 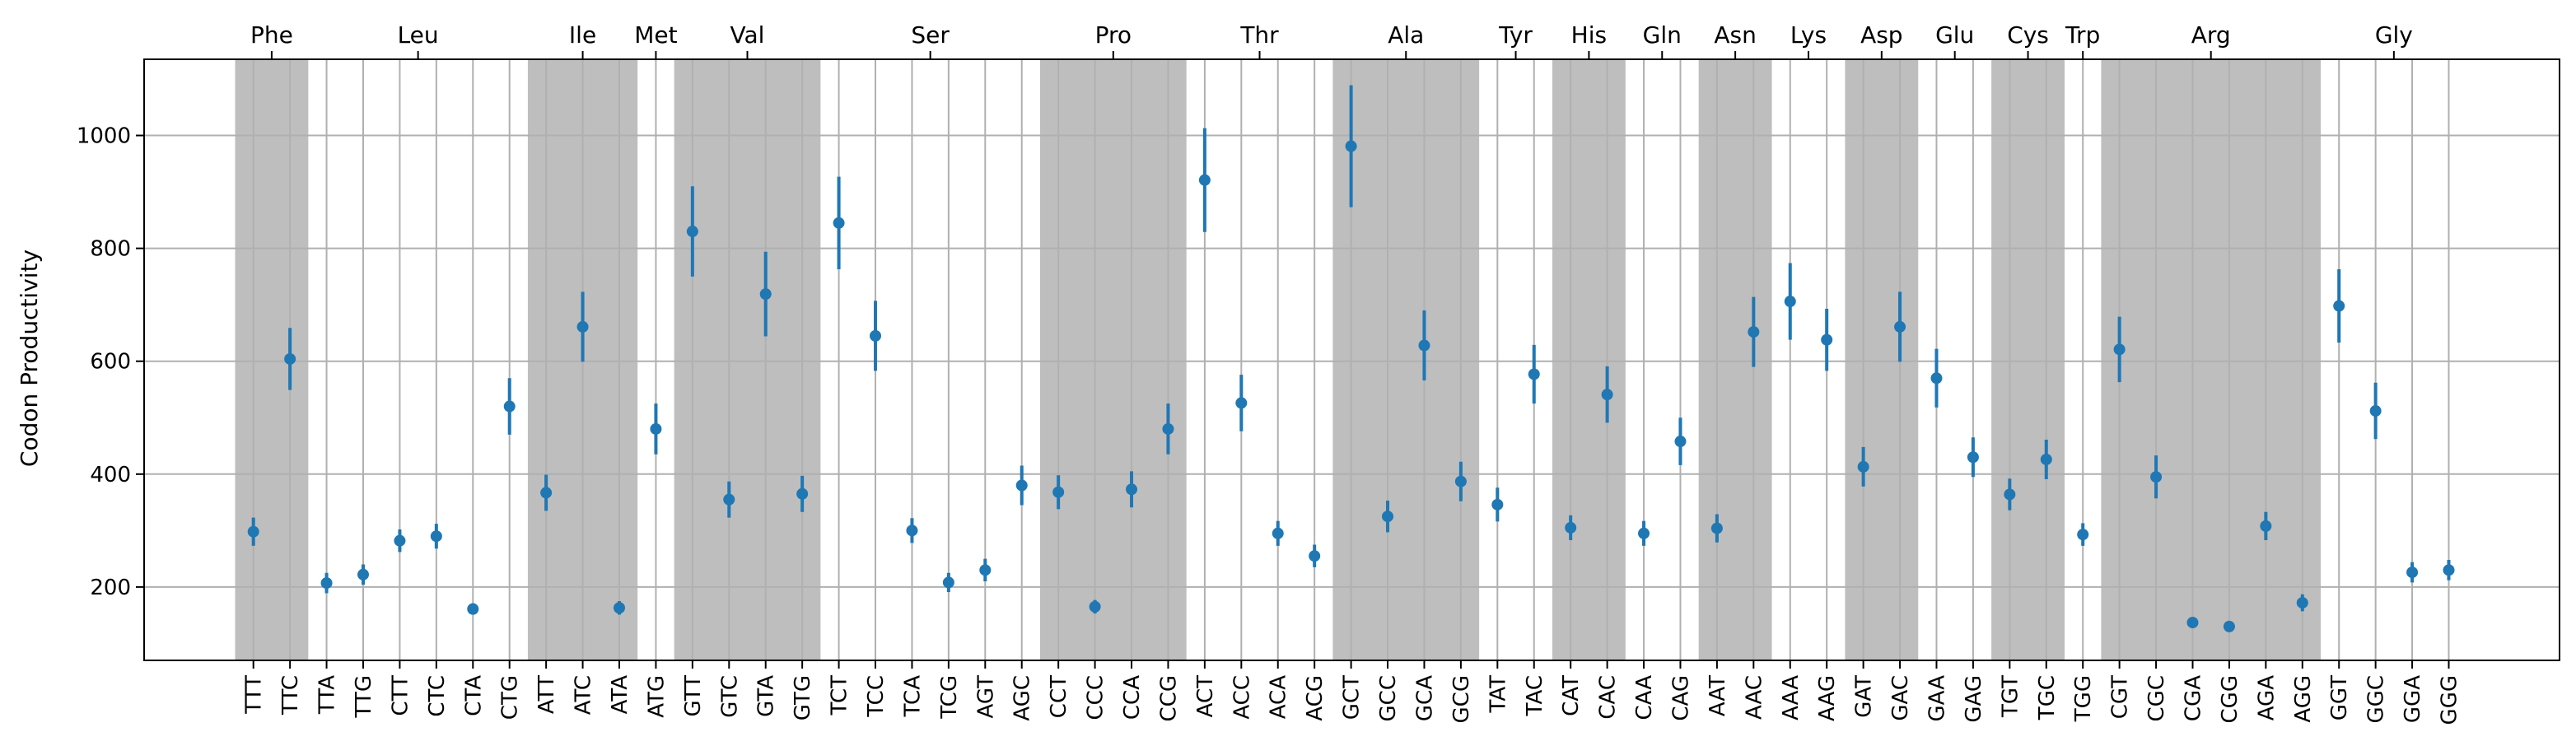 What do you see at coordinates (1406, 35) in the screenshot?
I see `aa-label-ala: Ala` at bounding box center [1406, 35].